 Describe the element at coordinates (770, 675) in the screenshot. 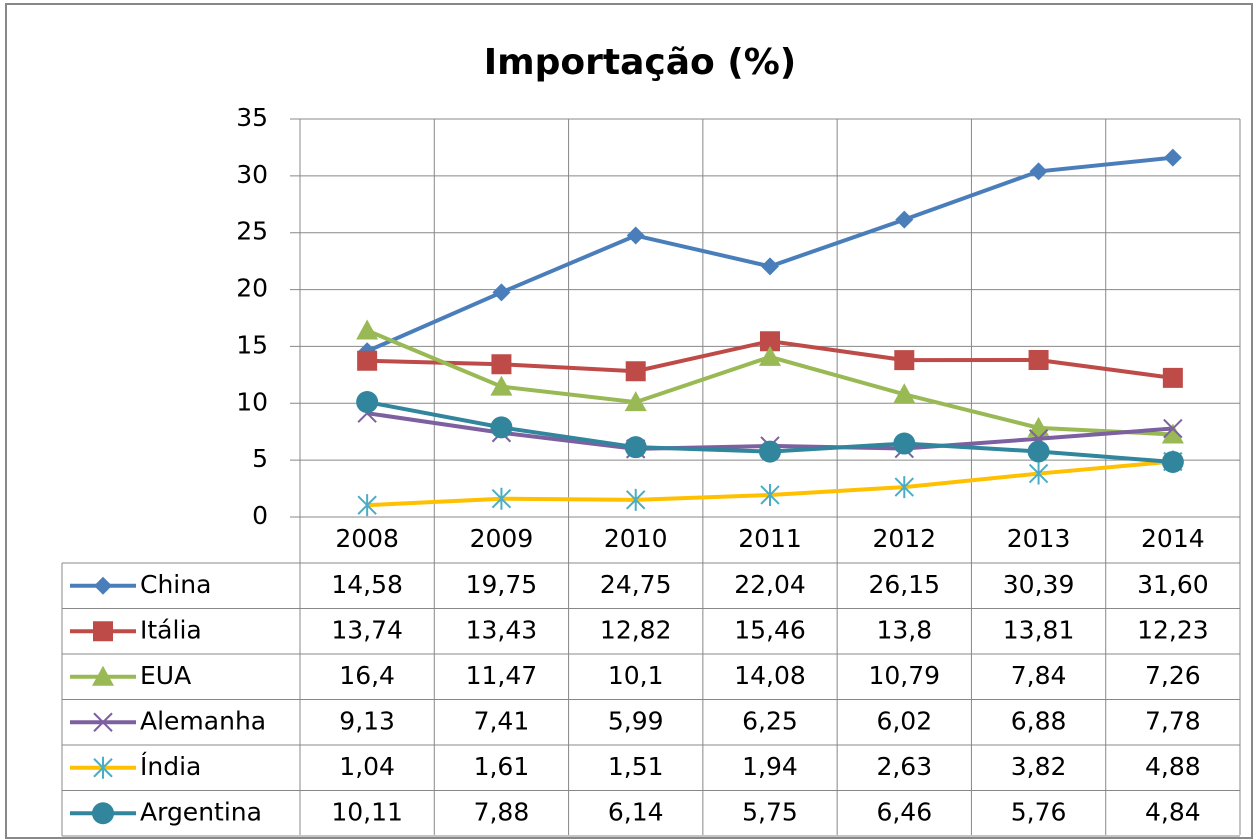

I see `table-cell: 14,08` at that location.